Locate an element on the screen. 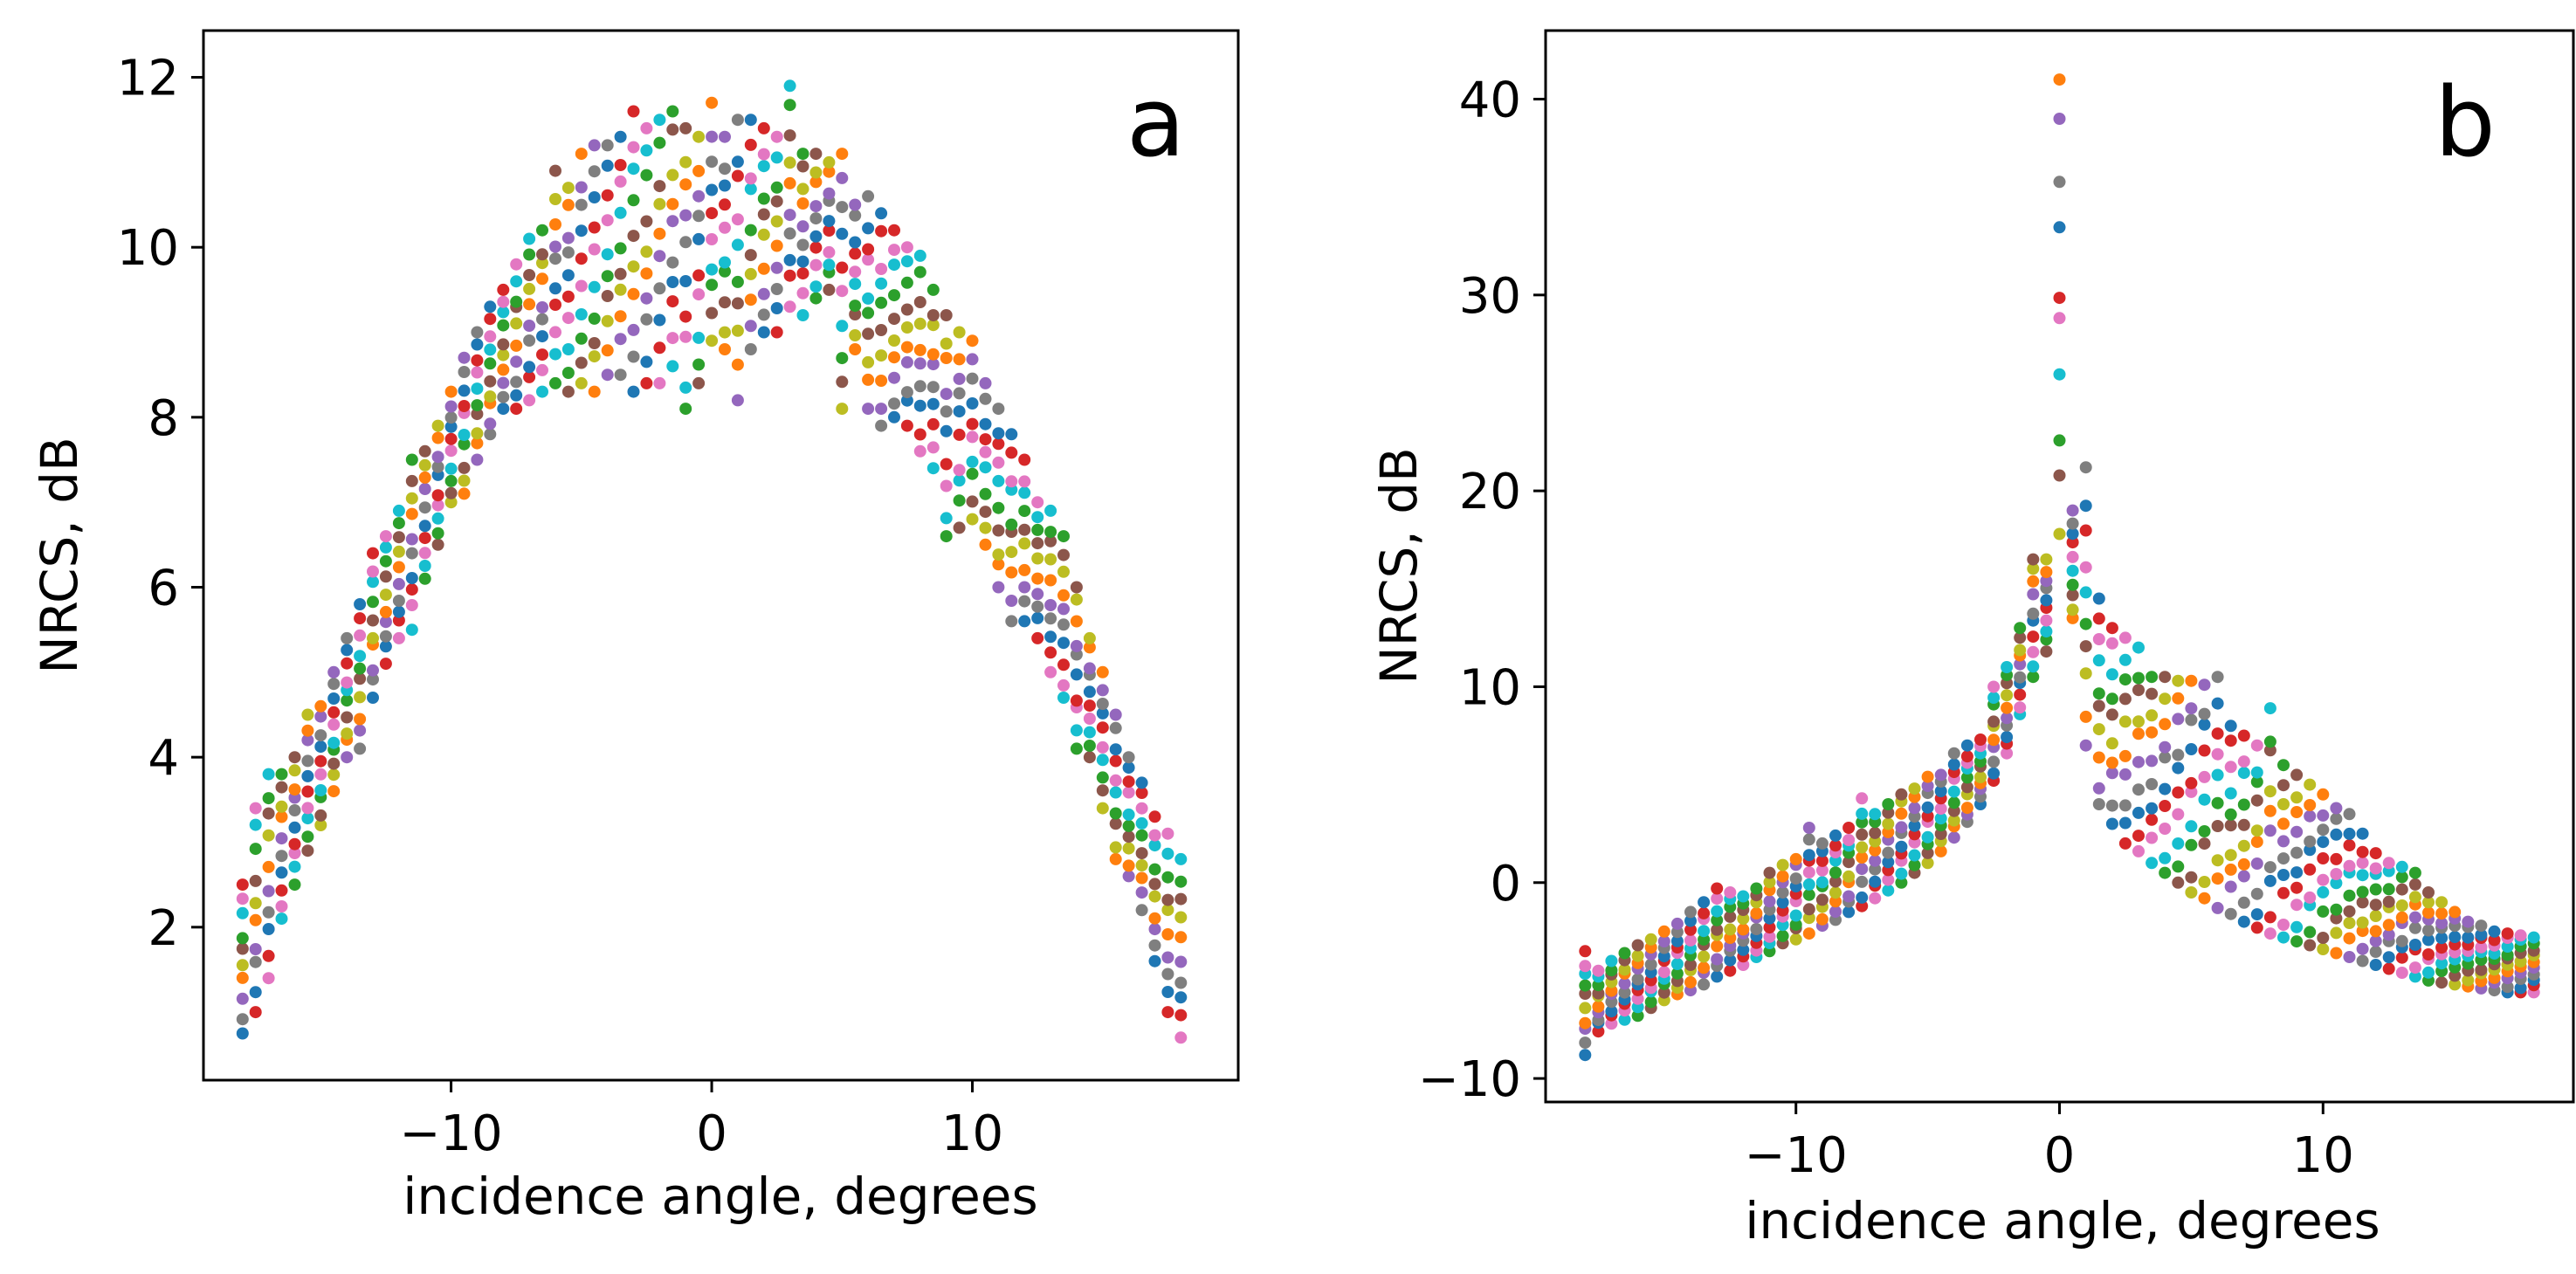 This screenshot has height=1274, width=2576. y-tick-label: 20 is located at coordinates (1490, 492).